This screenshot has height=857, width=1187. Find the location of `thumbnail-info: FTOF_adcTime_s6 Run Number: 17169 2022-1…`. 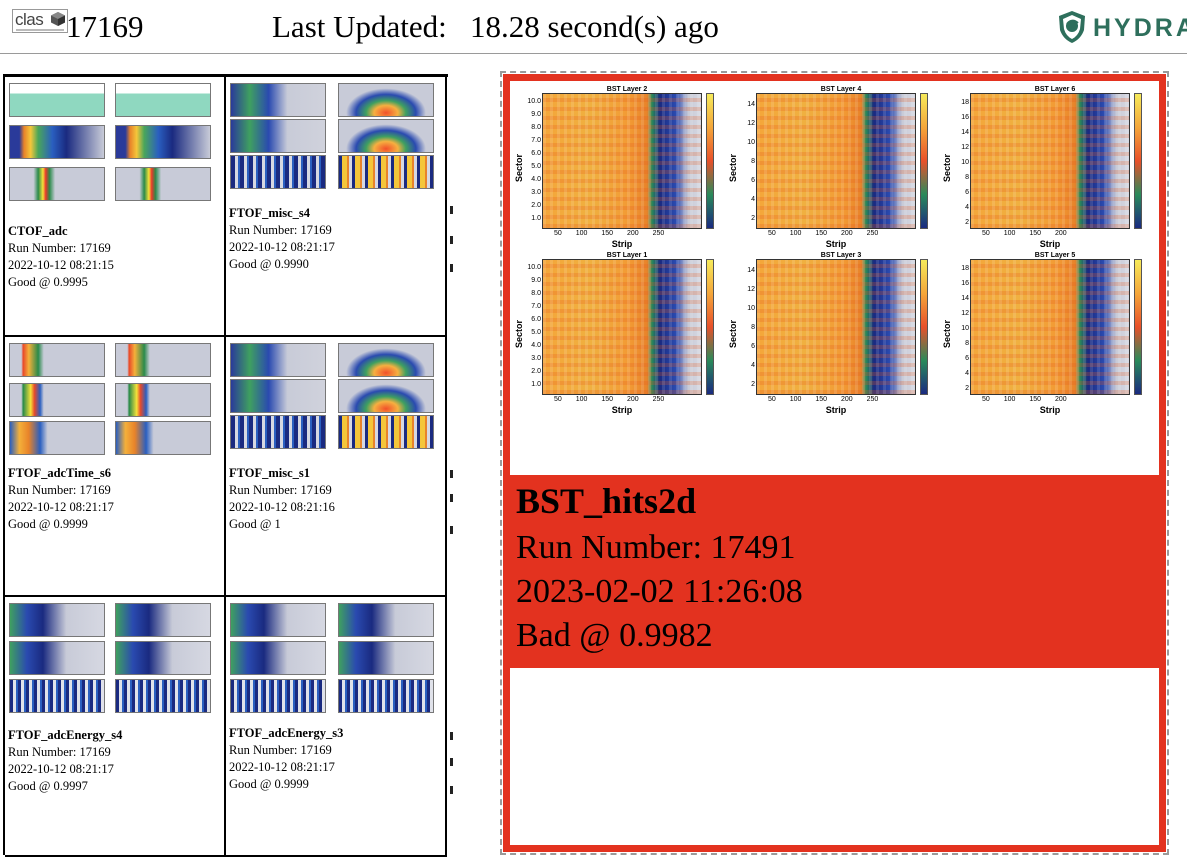

thumbnail-info: FTOF_adcTime_s6 Run Number: 17169 2022-1… is located at coordinates (61, 499).